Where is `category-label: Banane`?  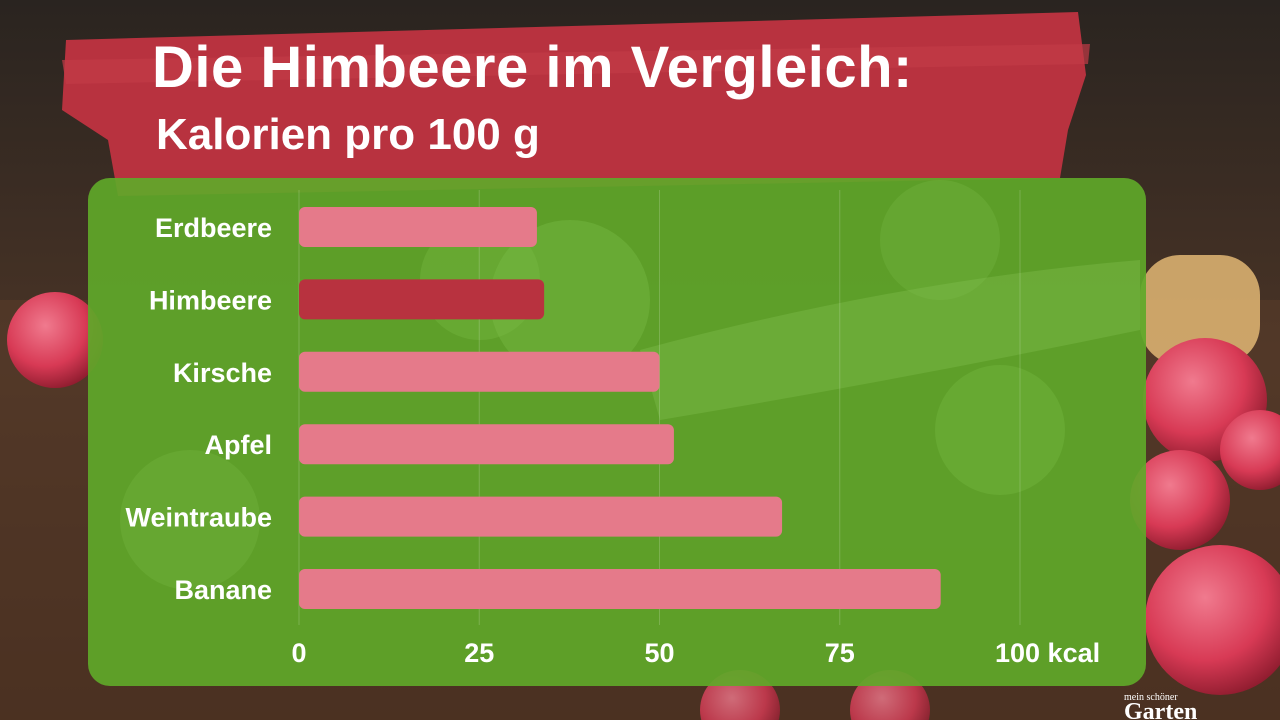
category-label: Banane is located at coordinates (223, 590).